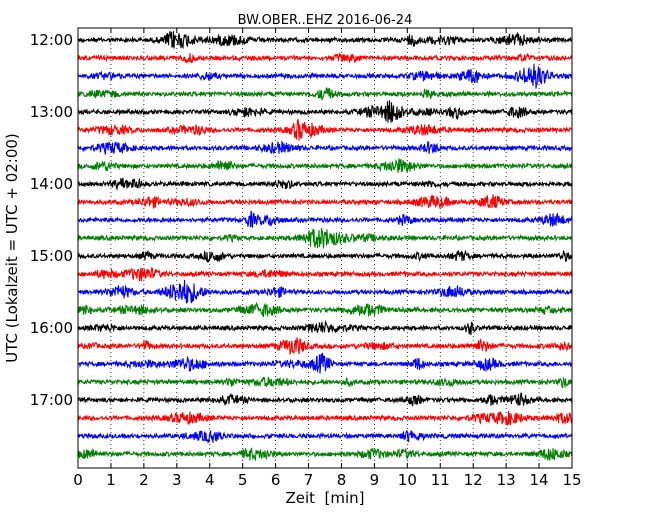 The height and width of the screenshot is (520, 650). Describe the element at coordinates (506, 480) in the screenshot. I see `x-tick-label: 13` at that location.